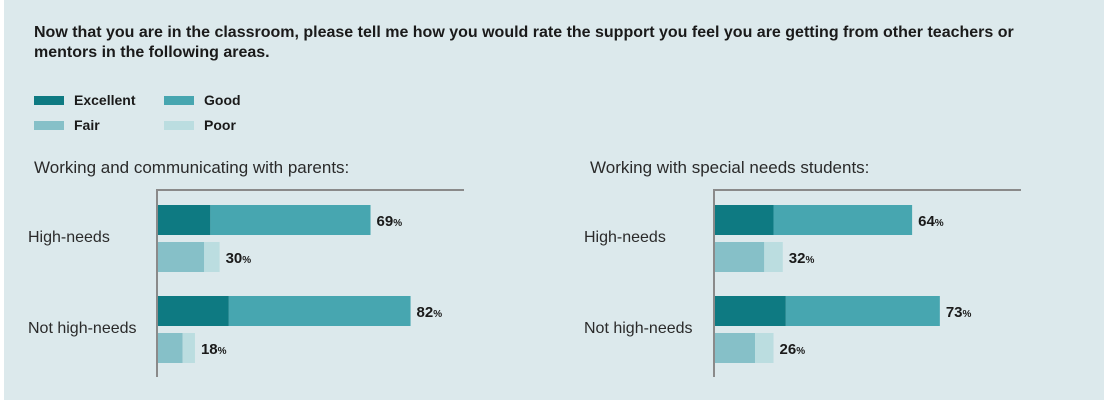  What do you see at coordinates (192, 167) in the screenshot?
I see `chart-title-parents: Working and communicating with parents:` at bounding box center [192, 167].